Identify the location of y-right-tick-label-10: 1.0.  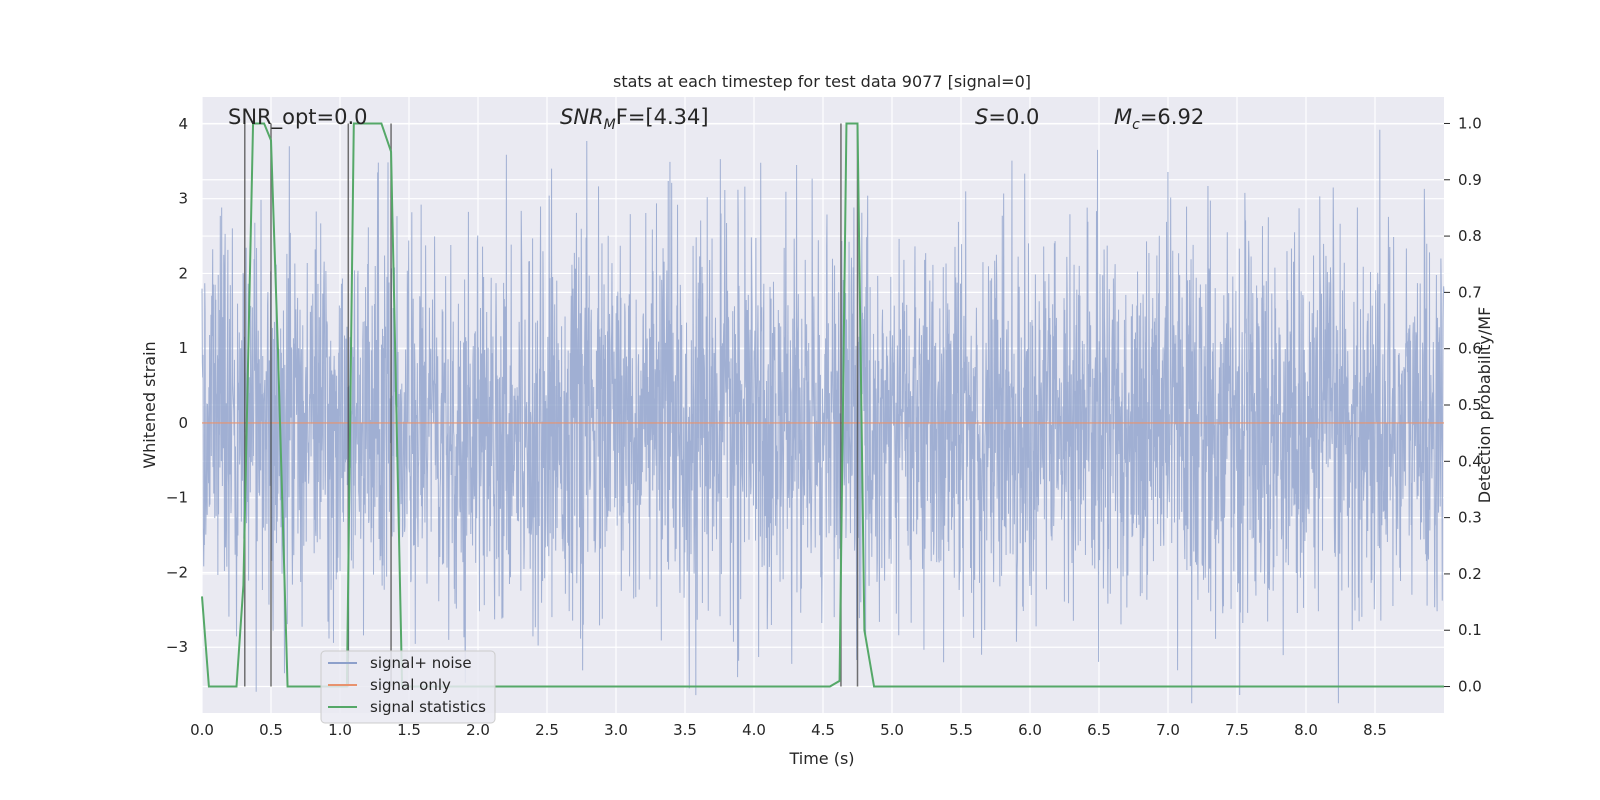
(1470, 123).